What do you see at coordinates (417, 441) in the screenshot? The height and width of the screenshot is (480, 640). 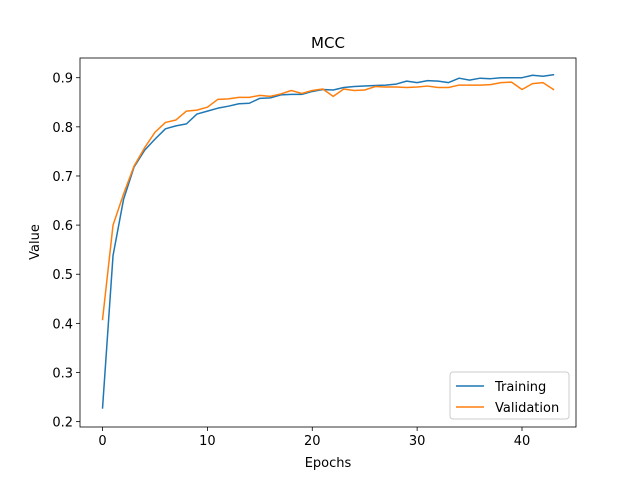 I see `x-tick-label: 30` at bounding box center [417, 441].